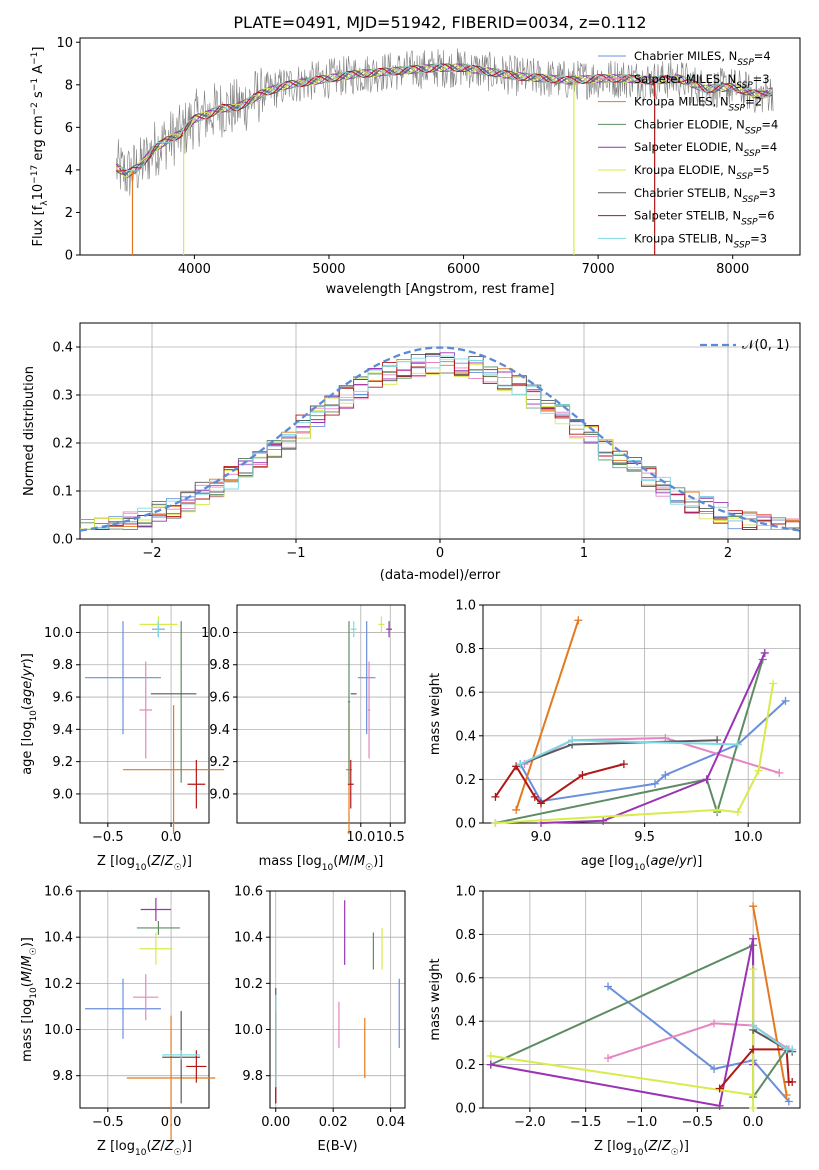  I want to click on spectrum-ylabel-part: Flux [f, so click(38, 225).